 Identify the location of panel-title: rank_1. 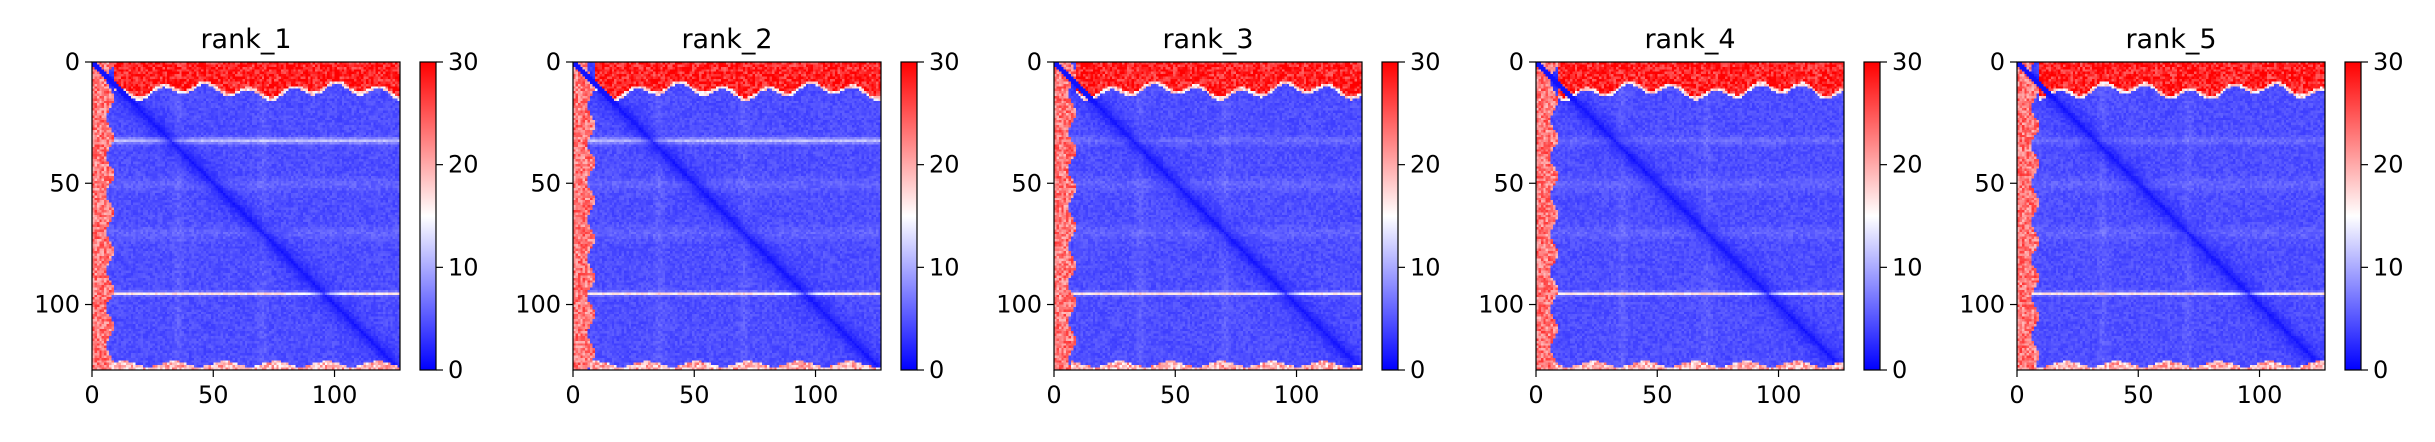
(245, 39).